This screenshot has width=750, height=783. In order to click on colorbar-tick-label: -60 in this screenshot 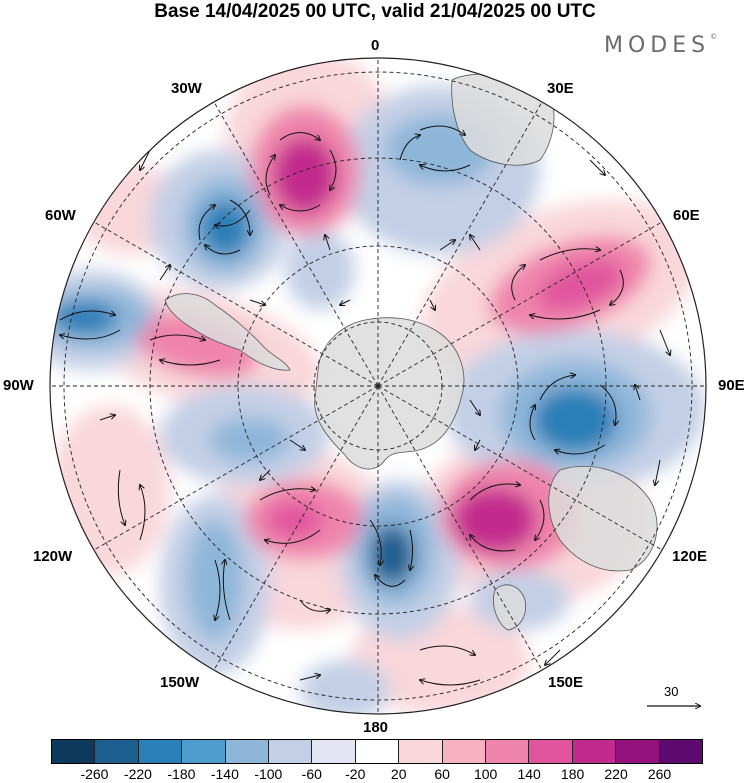, I will do `click(311, 774)`.